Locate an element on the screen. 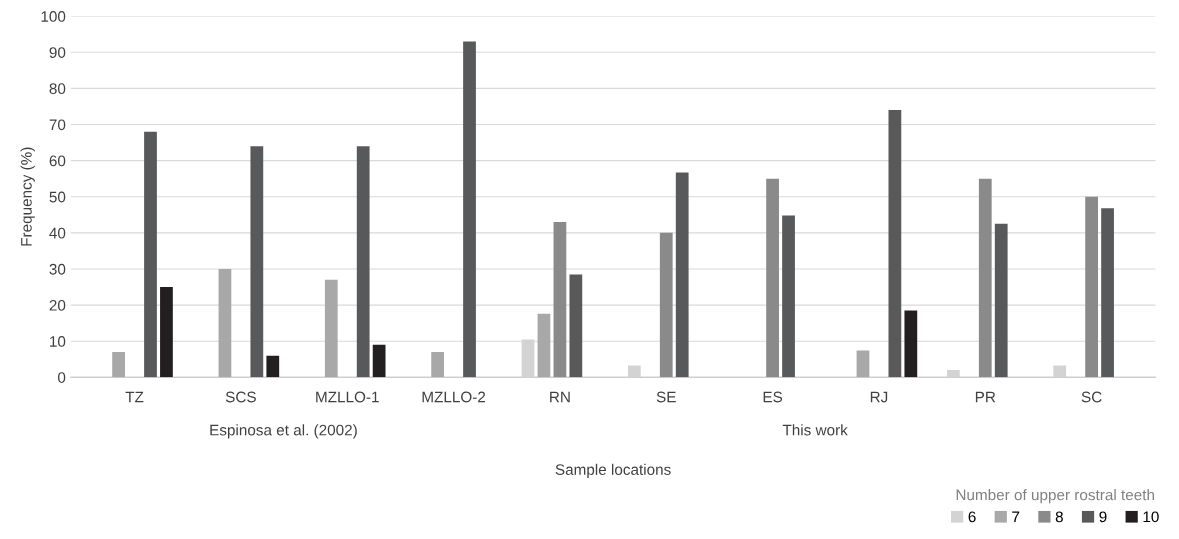 The image size is (1179, 539). y-tick-label: 90 is located at coordinates (57, 52).